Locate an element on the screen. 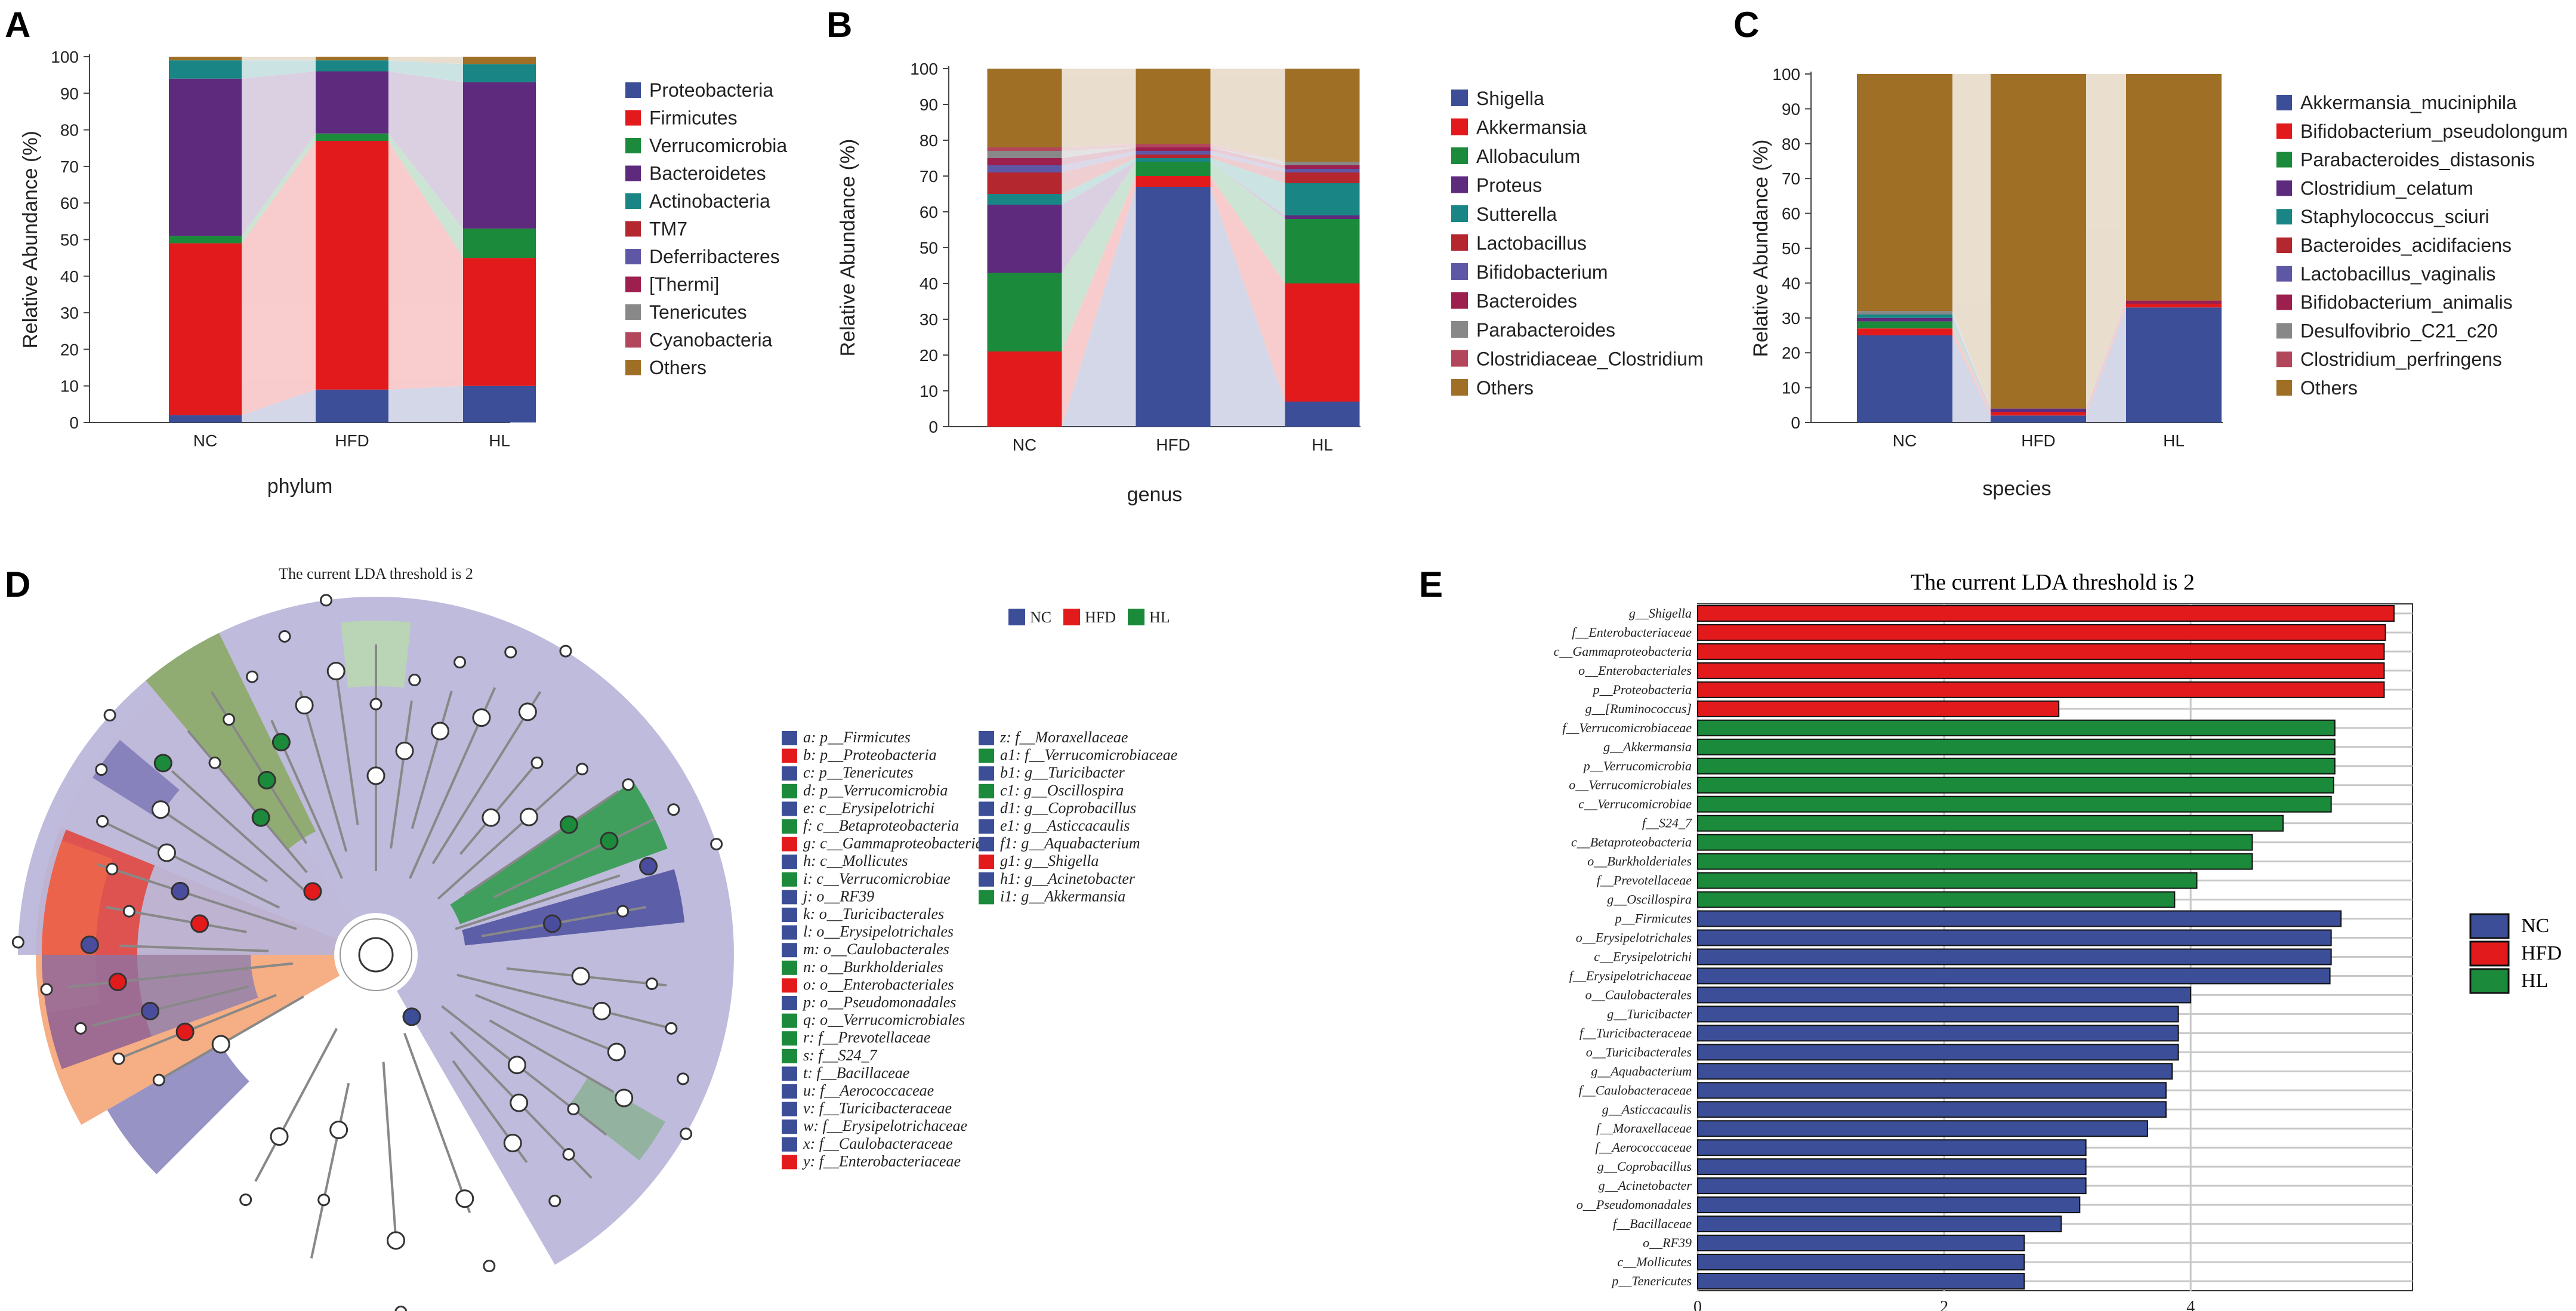 This screenshot has width=2576, height=1311. y-tick-label: 50 is located at coordinates (69, 240).